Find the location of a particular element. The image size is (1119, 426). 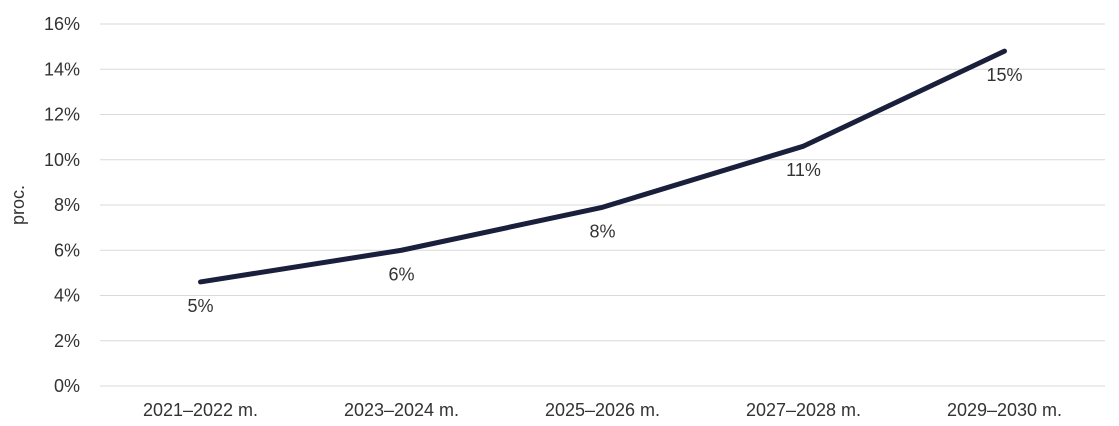

y-tick-label: 4% is located at coordinates (67, 296).